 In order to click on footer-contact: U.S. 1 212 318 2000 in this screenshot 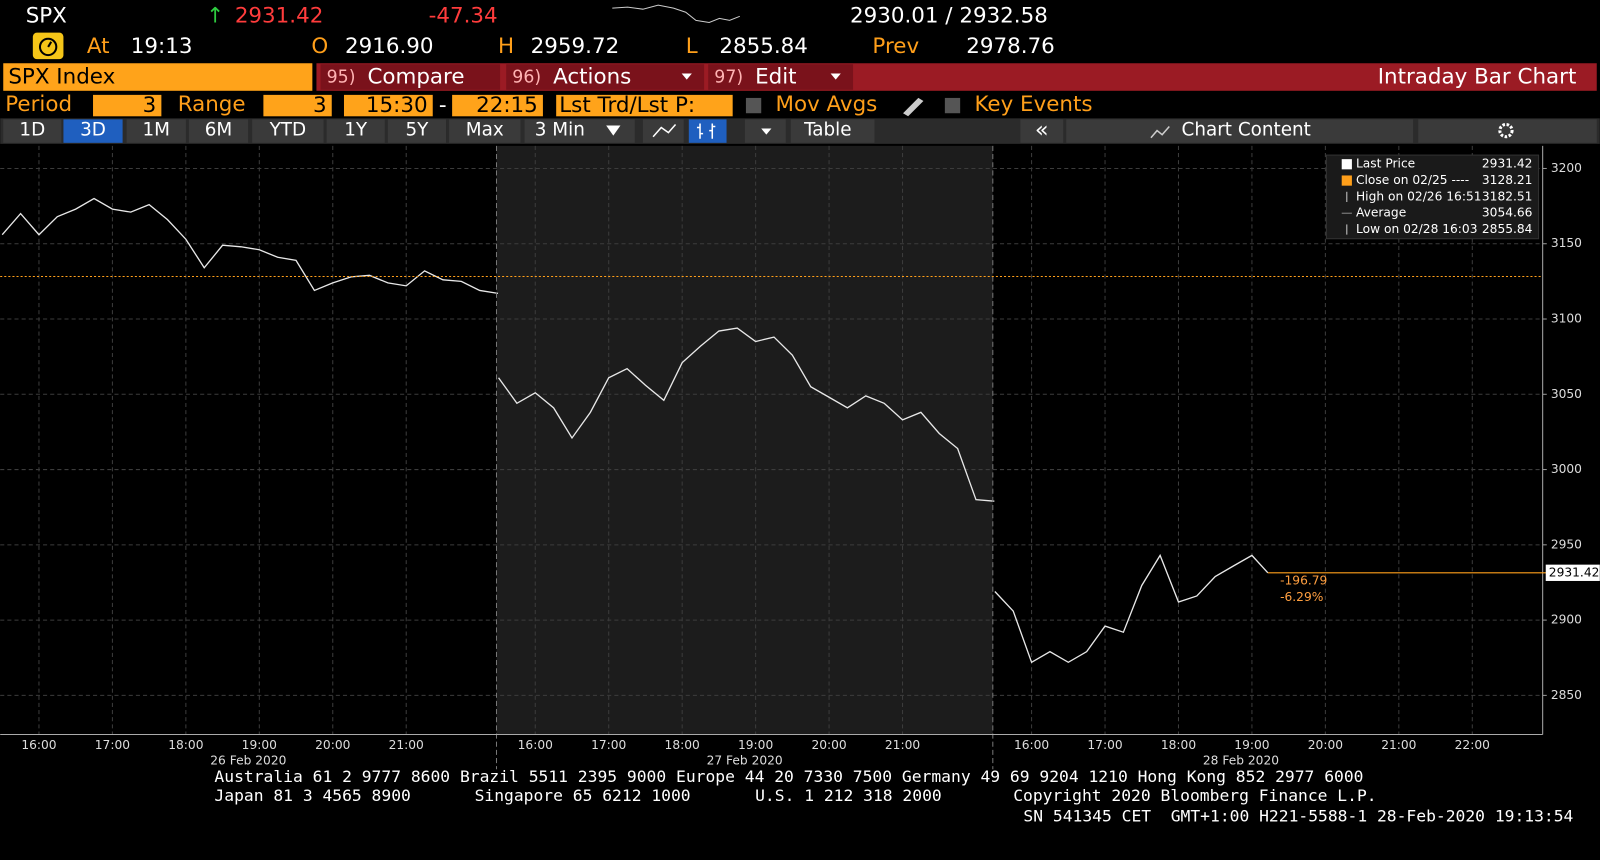, I will do `click(848, 795)`.